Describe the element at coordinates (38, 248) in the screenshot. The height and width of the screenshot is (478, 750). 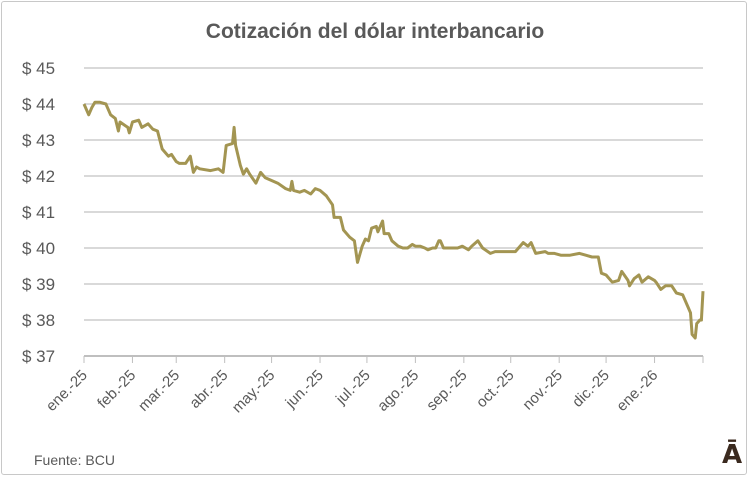
I see `y-tick-label: $ 40` at that location.